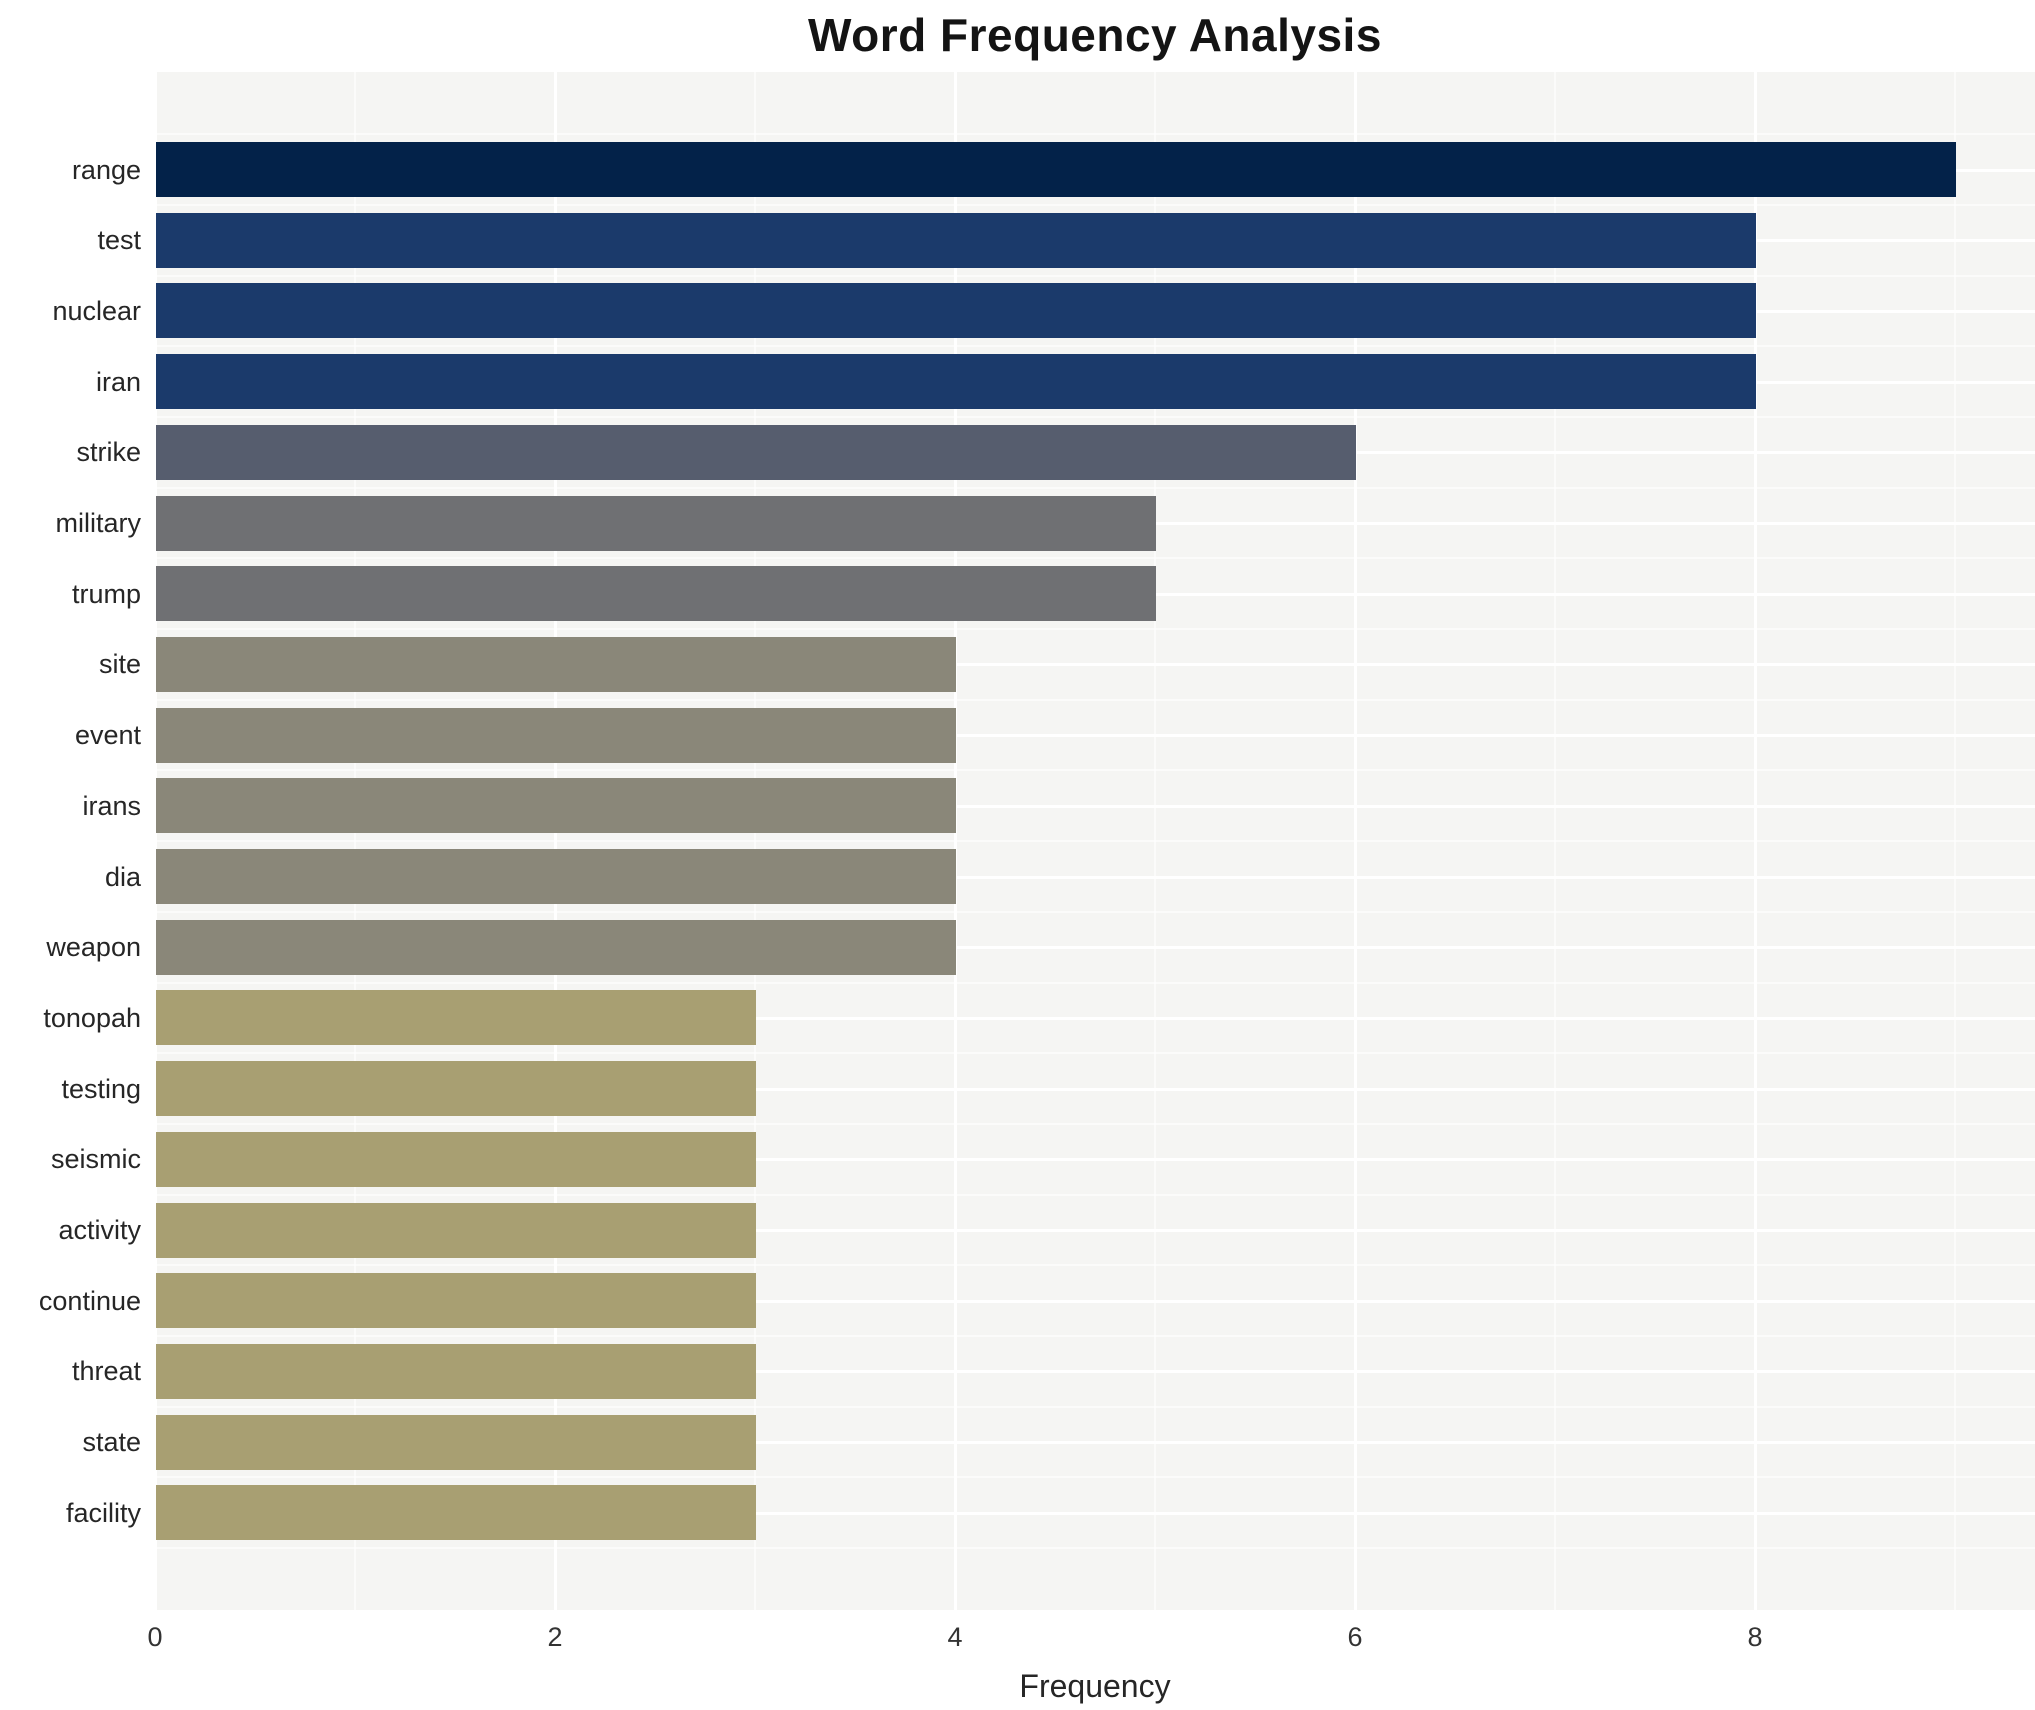 The height and width of the screenshot is (1710, 2035). I want to click on y-axis-label: strike, so click(108, 452).